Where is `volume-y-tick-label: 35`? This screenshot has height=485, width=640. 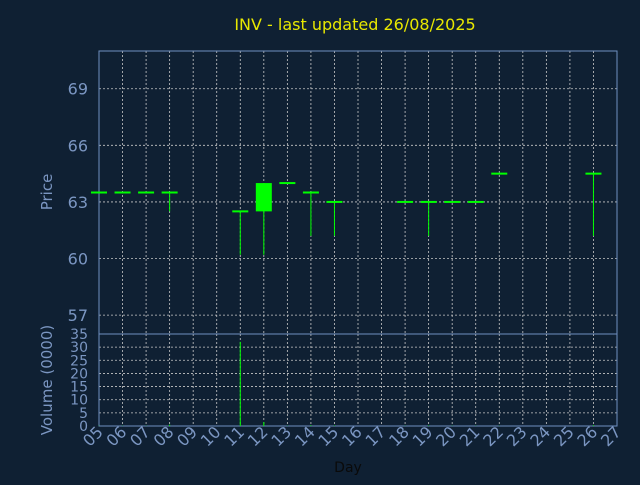
volume-y-tick-label: 35 is located at coordinates (79, 335).